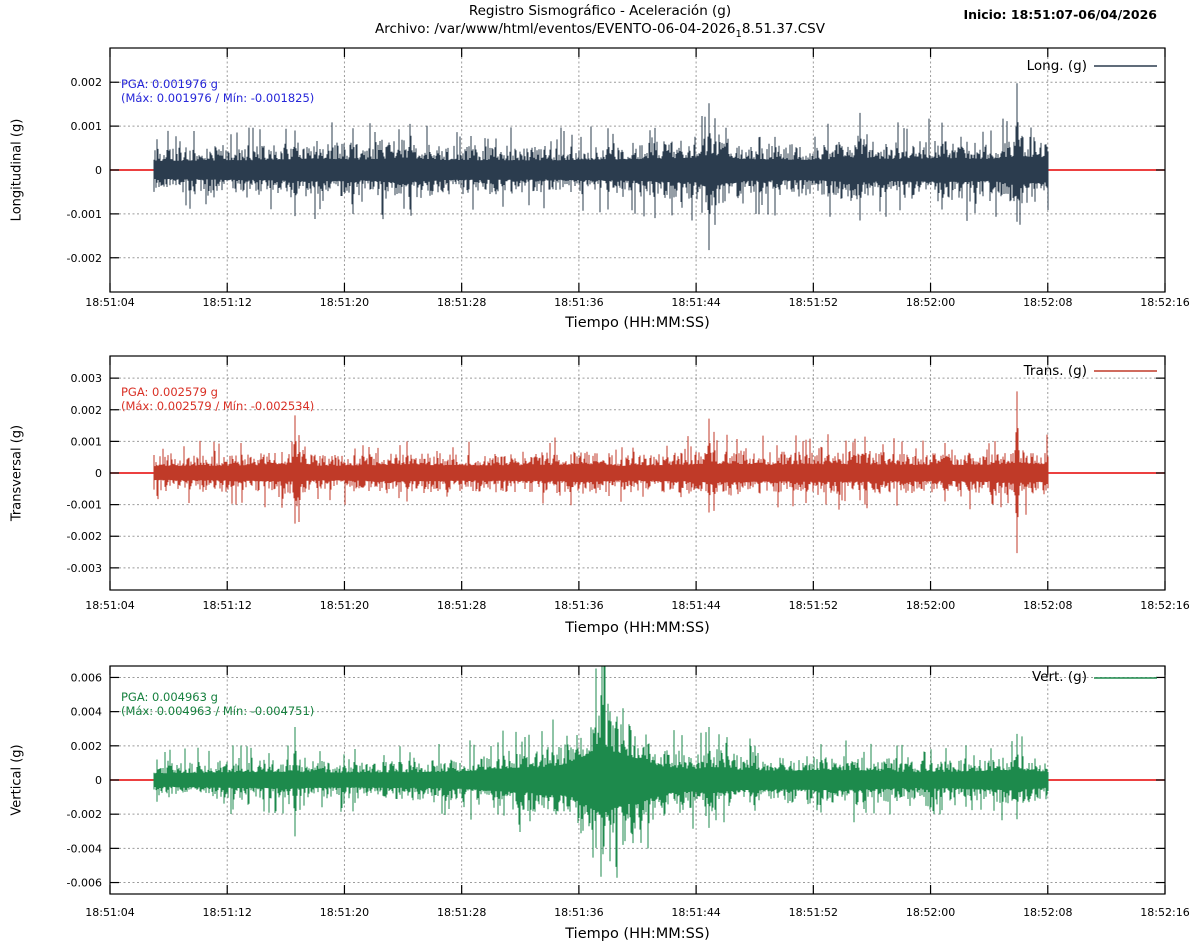 The width and height of the screenshot is (1200, 950). Describe the element at coordinates (169, 697) in the screenshot. I see `pga-value-line: PGA: 0.004963 g` at that location.